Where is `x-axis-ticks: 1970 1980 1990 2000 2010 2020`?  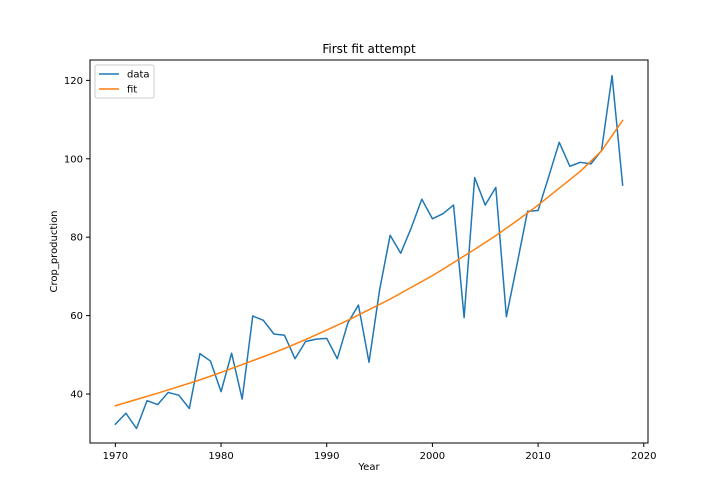
x-axis-ticks: 1970 1980 1990 2000 2010 2020 is located at coordinates (379, 452).